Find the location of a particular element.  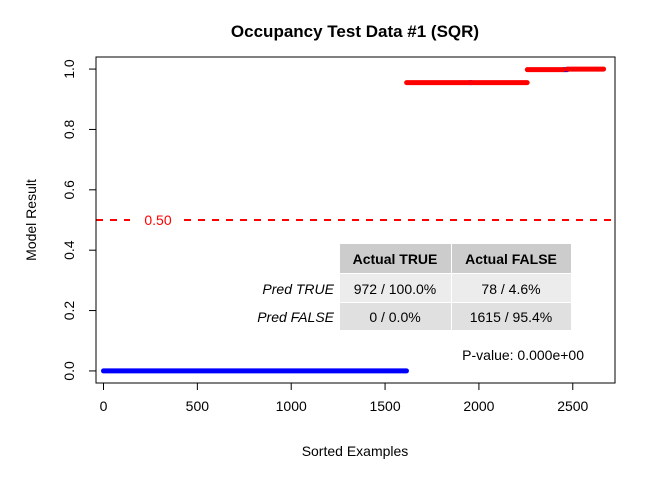

y-tick-label: 0.8 is located at coordinates (69, 130).